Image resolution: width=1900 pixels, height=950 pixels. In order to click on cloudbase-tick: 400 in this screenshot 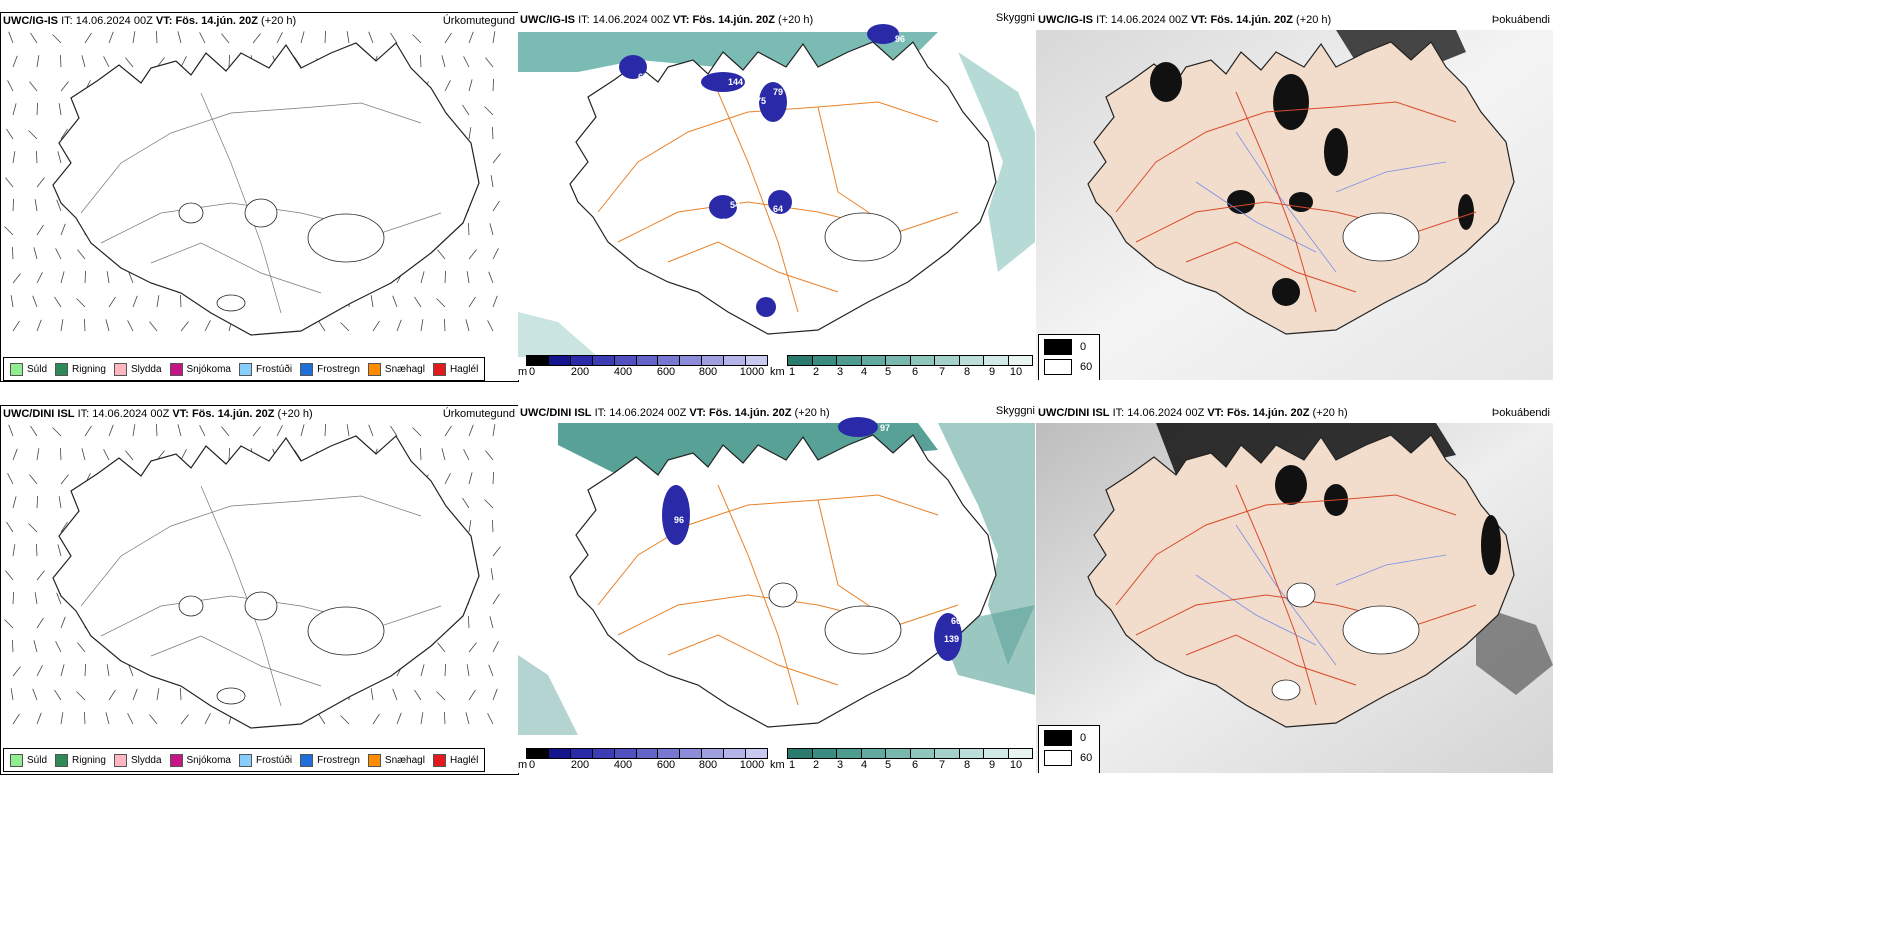, I will do `click(623, 372)`.